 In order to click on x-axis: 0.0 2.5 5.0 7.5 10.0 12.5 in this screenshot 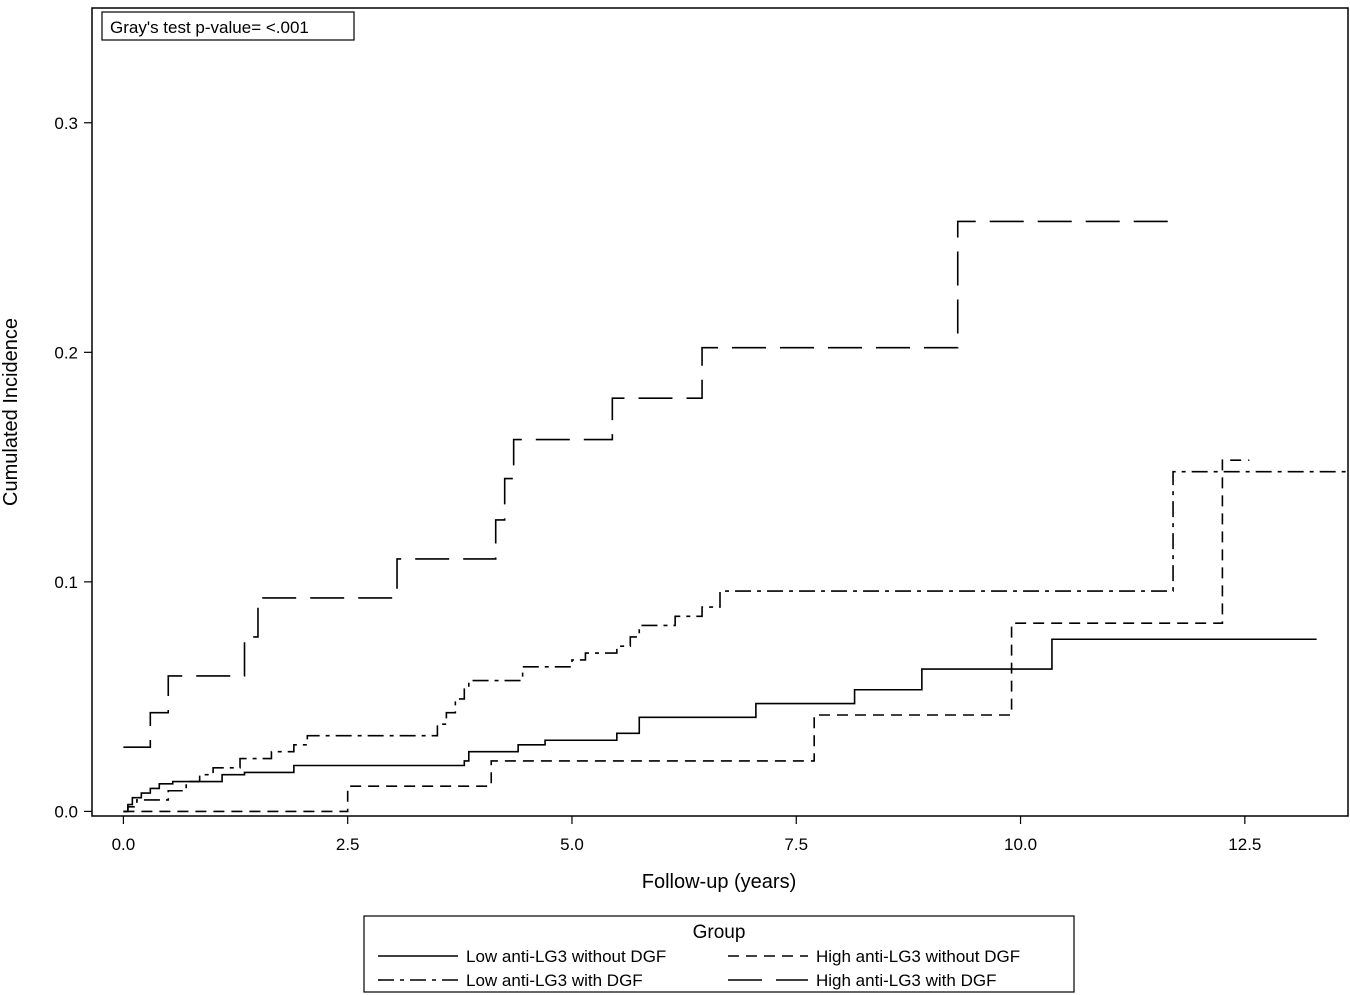, I will do `click(686, 835)`.